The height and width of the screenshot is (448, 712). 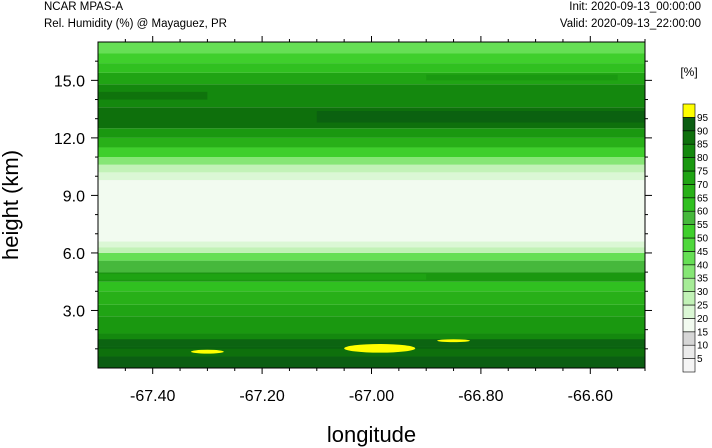 What do you see at coordinates (703, 145) in the screenshot?
I see `colorbar-label: 85` at bounding box center [703, 145].